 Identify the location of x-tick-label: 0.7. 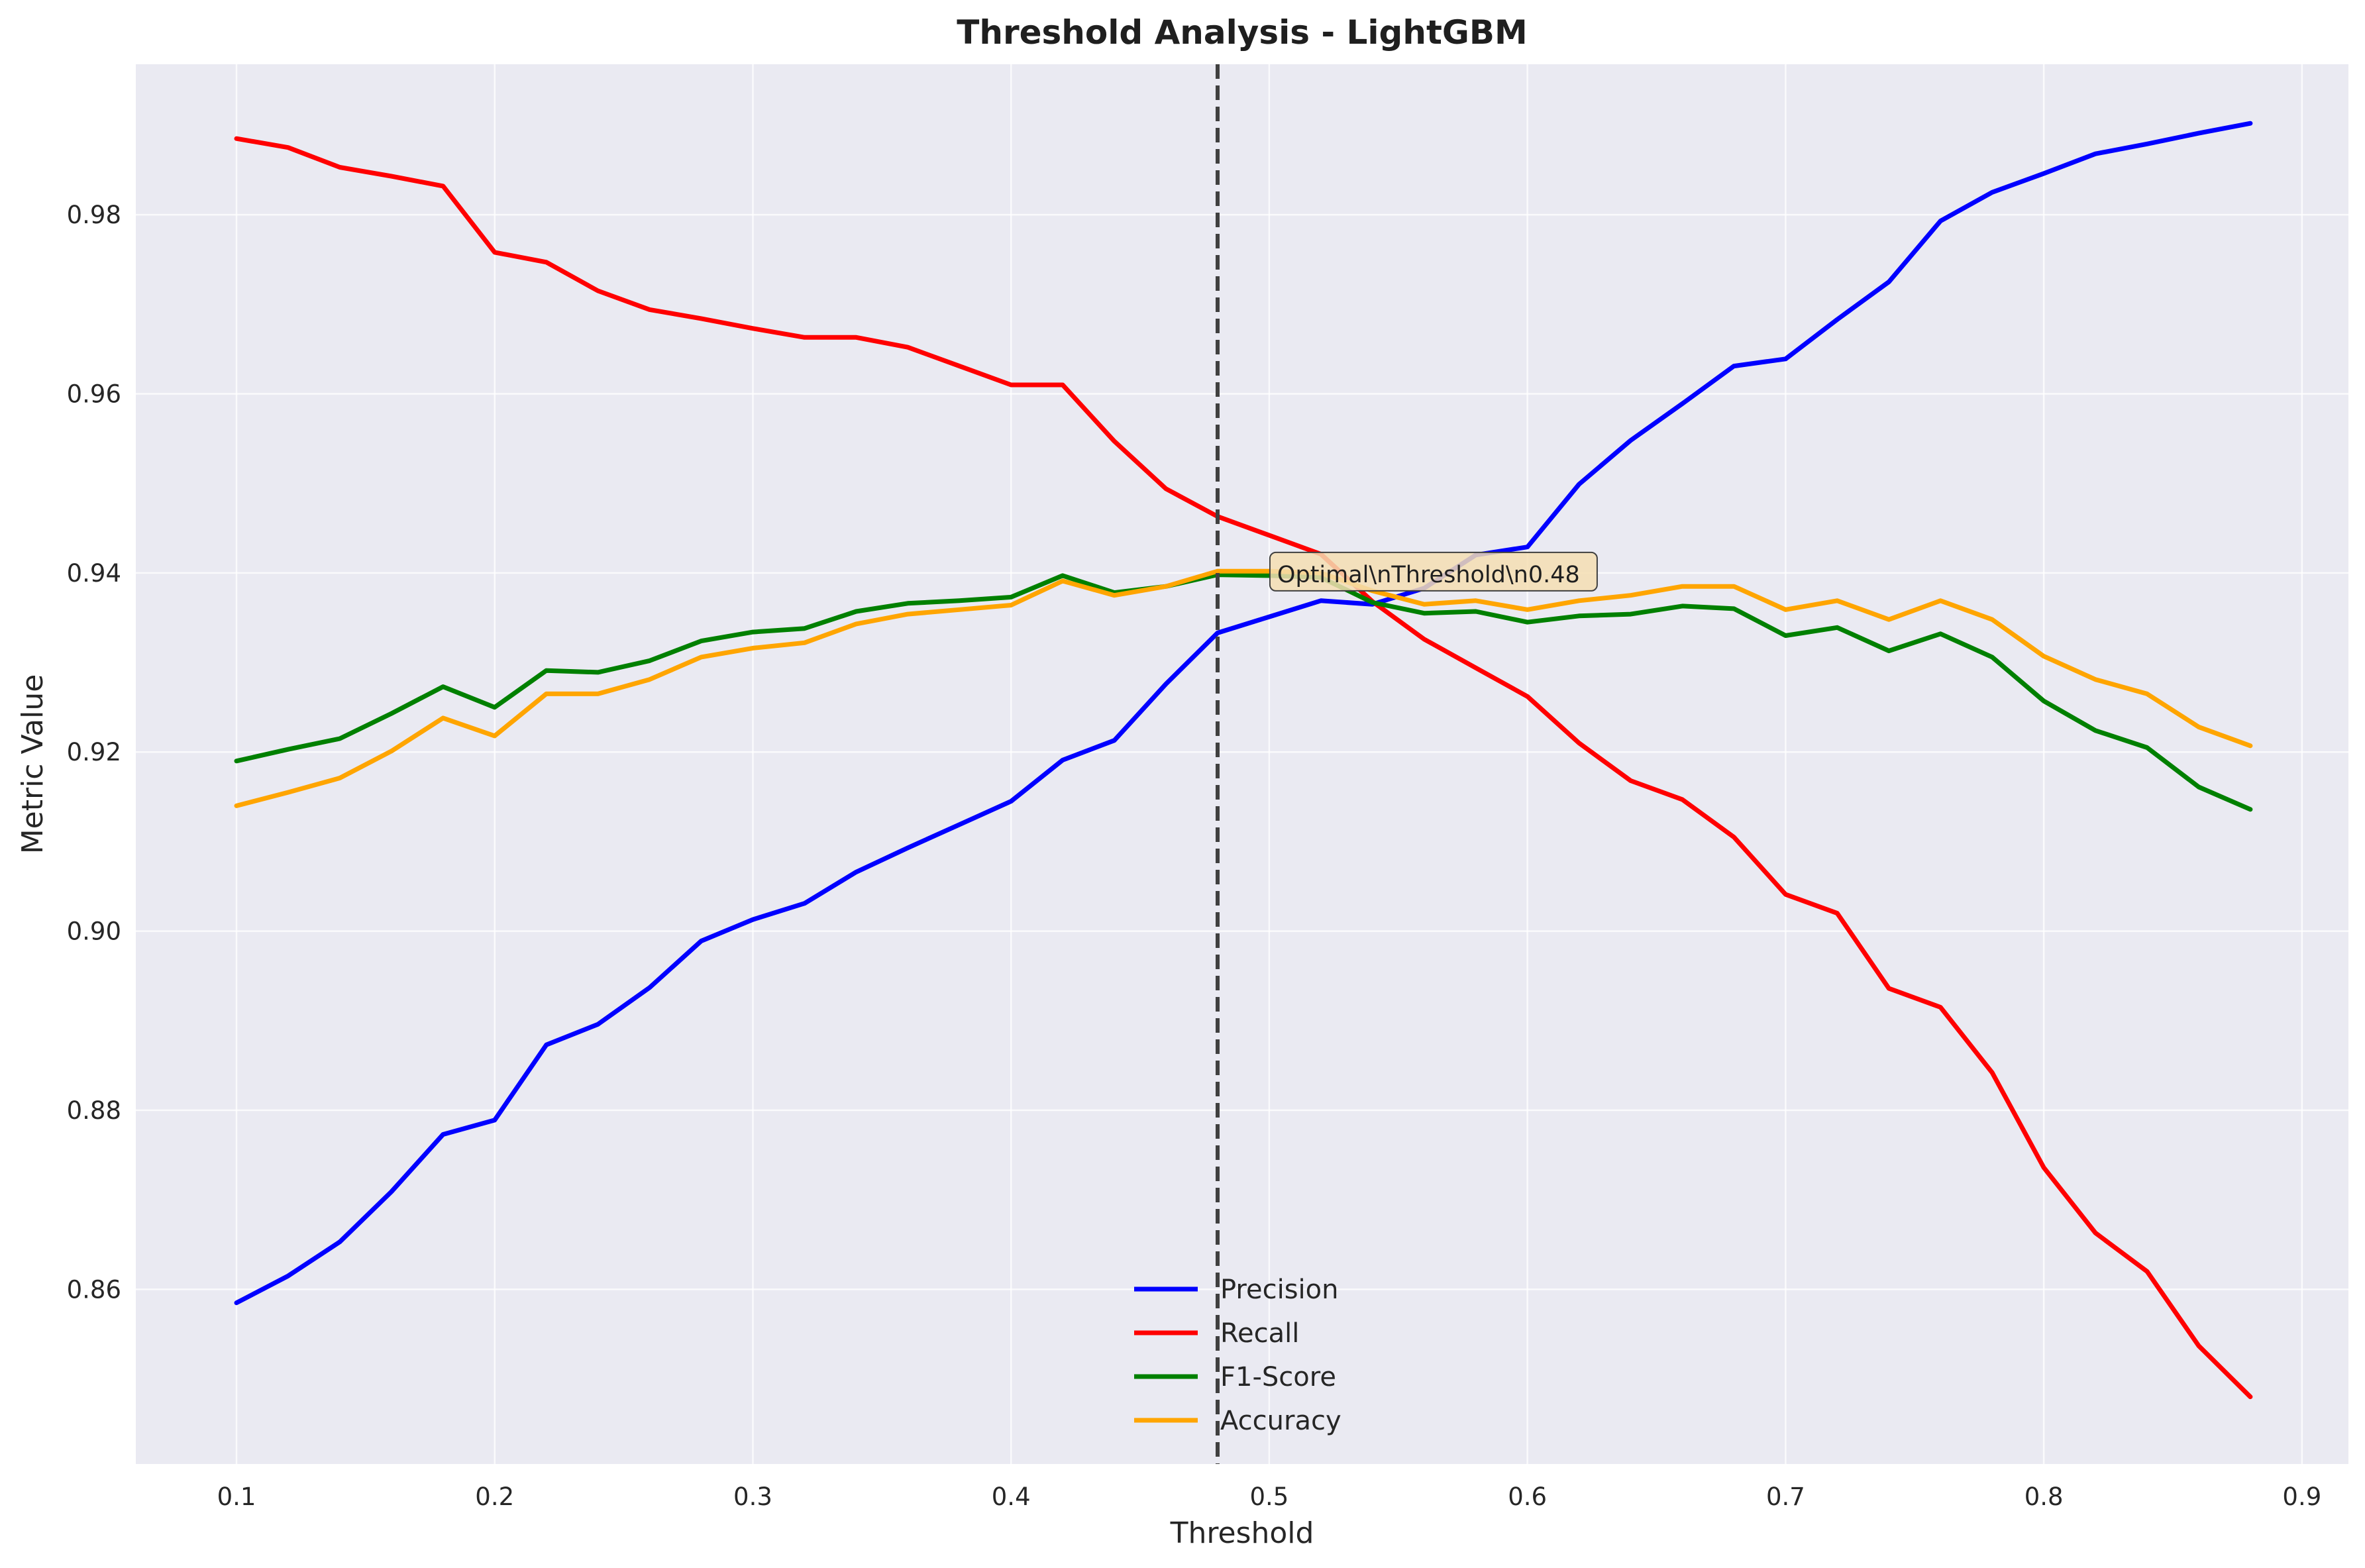
(1785, 1497).